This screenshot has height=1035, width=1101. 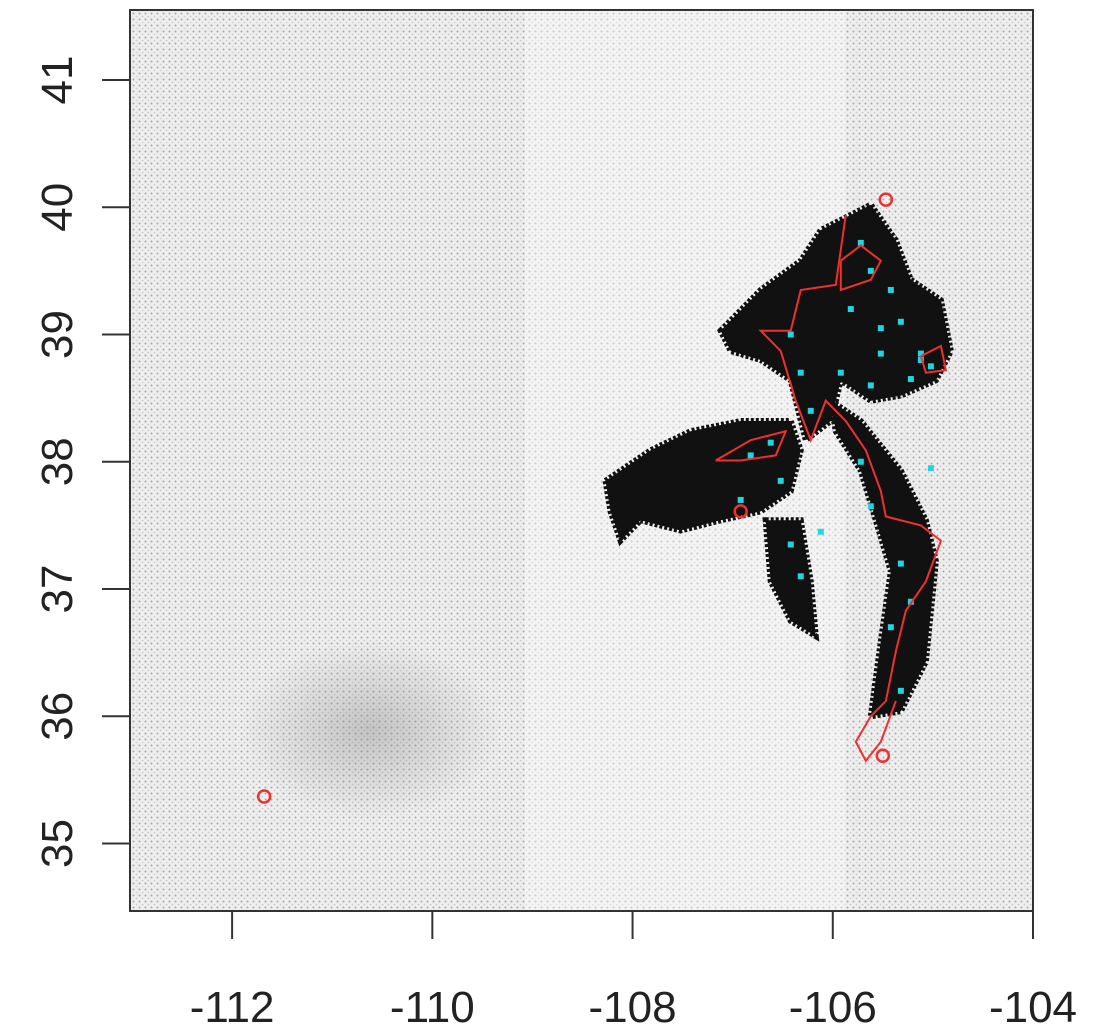 What do you see at coordinates (57, 716) in the screenshot?
I see `y-tick-label: 36` at bounding box center [57, 716].